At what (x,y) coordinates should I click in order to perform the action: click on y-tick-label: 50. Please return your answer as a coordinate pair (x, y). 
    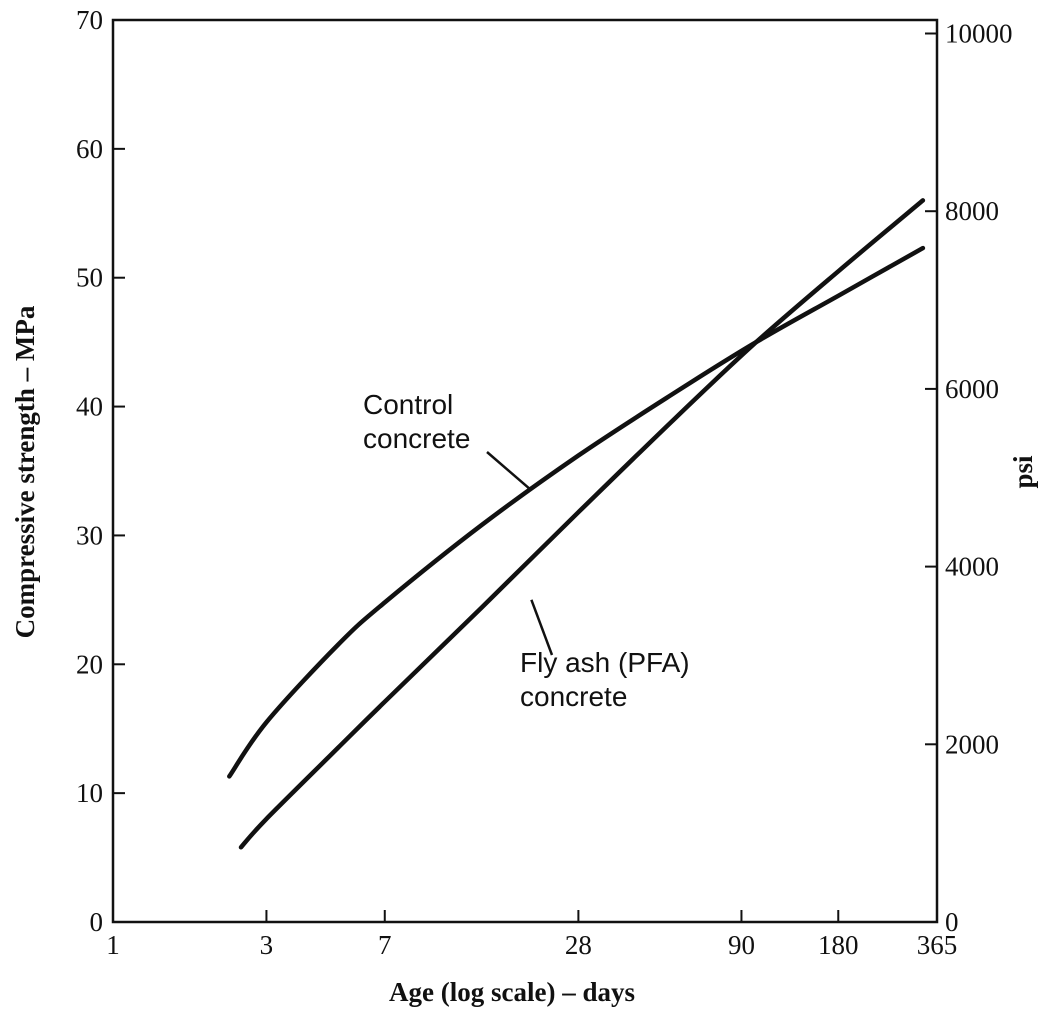
    Looking at the image, I should click on (89, 278).